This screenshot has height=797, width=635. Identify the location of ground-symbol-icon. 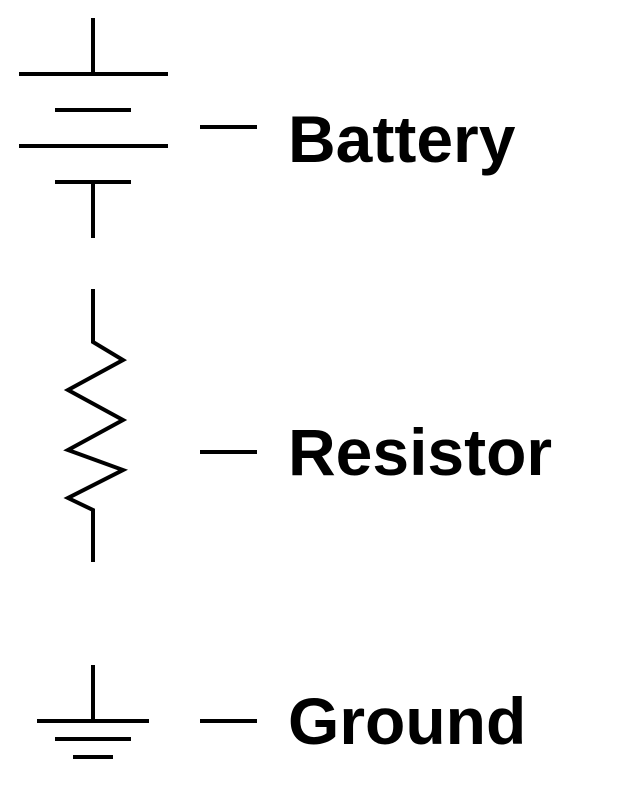
(93, 712).